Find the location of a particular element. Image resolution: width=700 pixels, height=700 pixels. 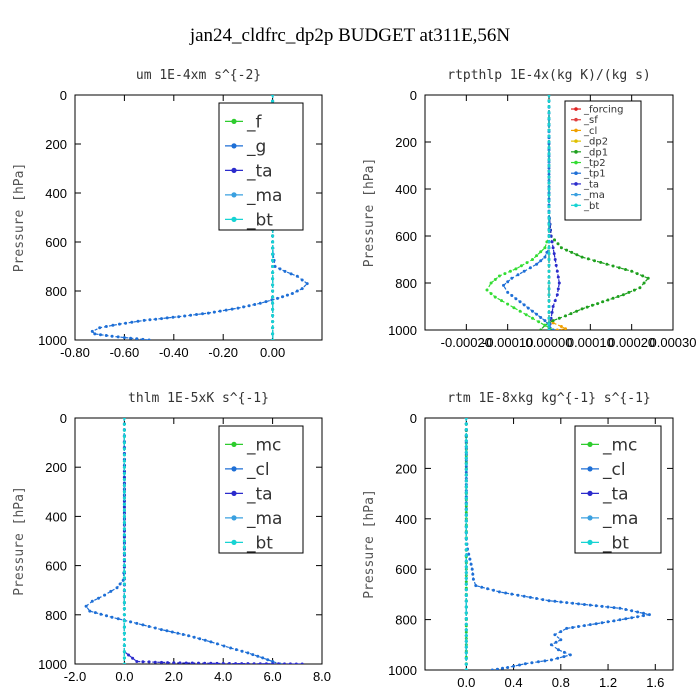

legend-label-forcing: _forcing is located at coordinates (603, 110).